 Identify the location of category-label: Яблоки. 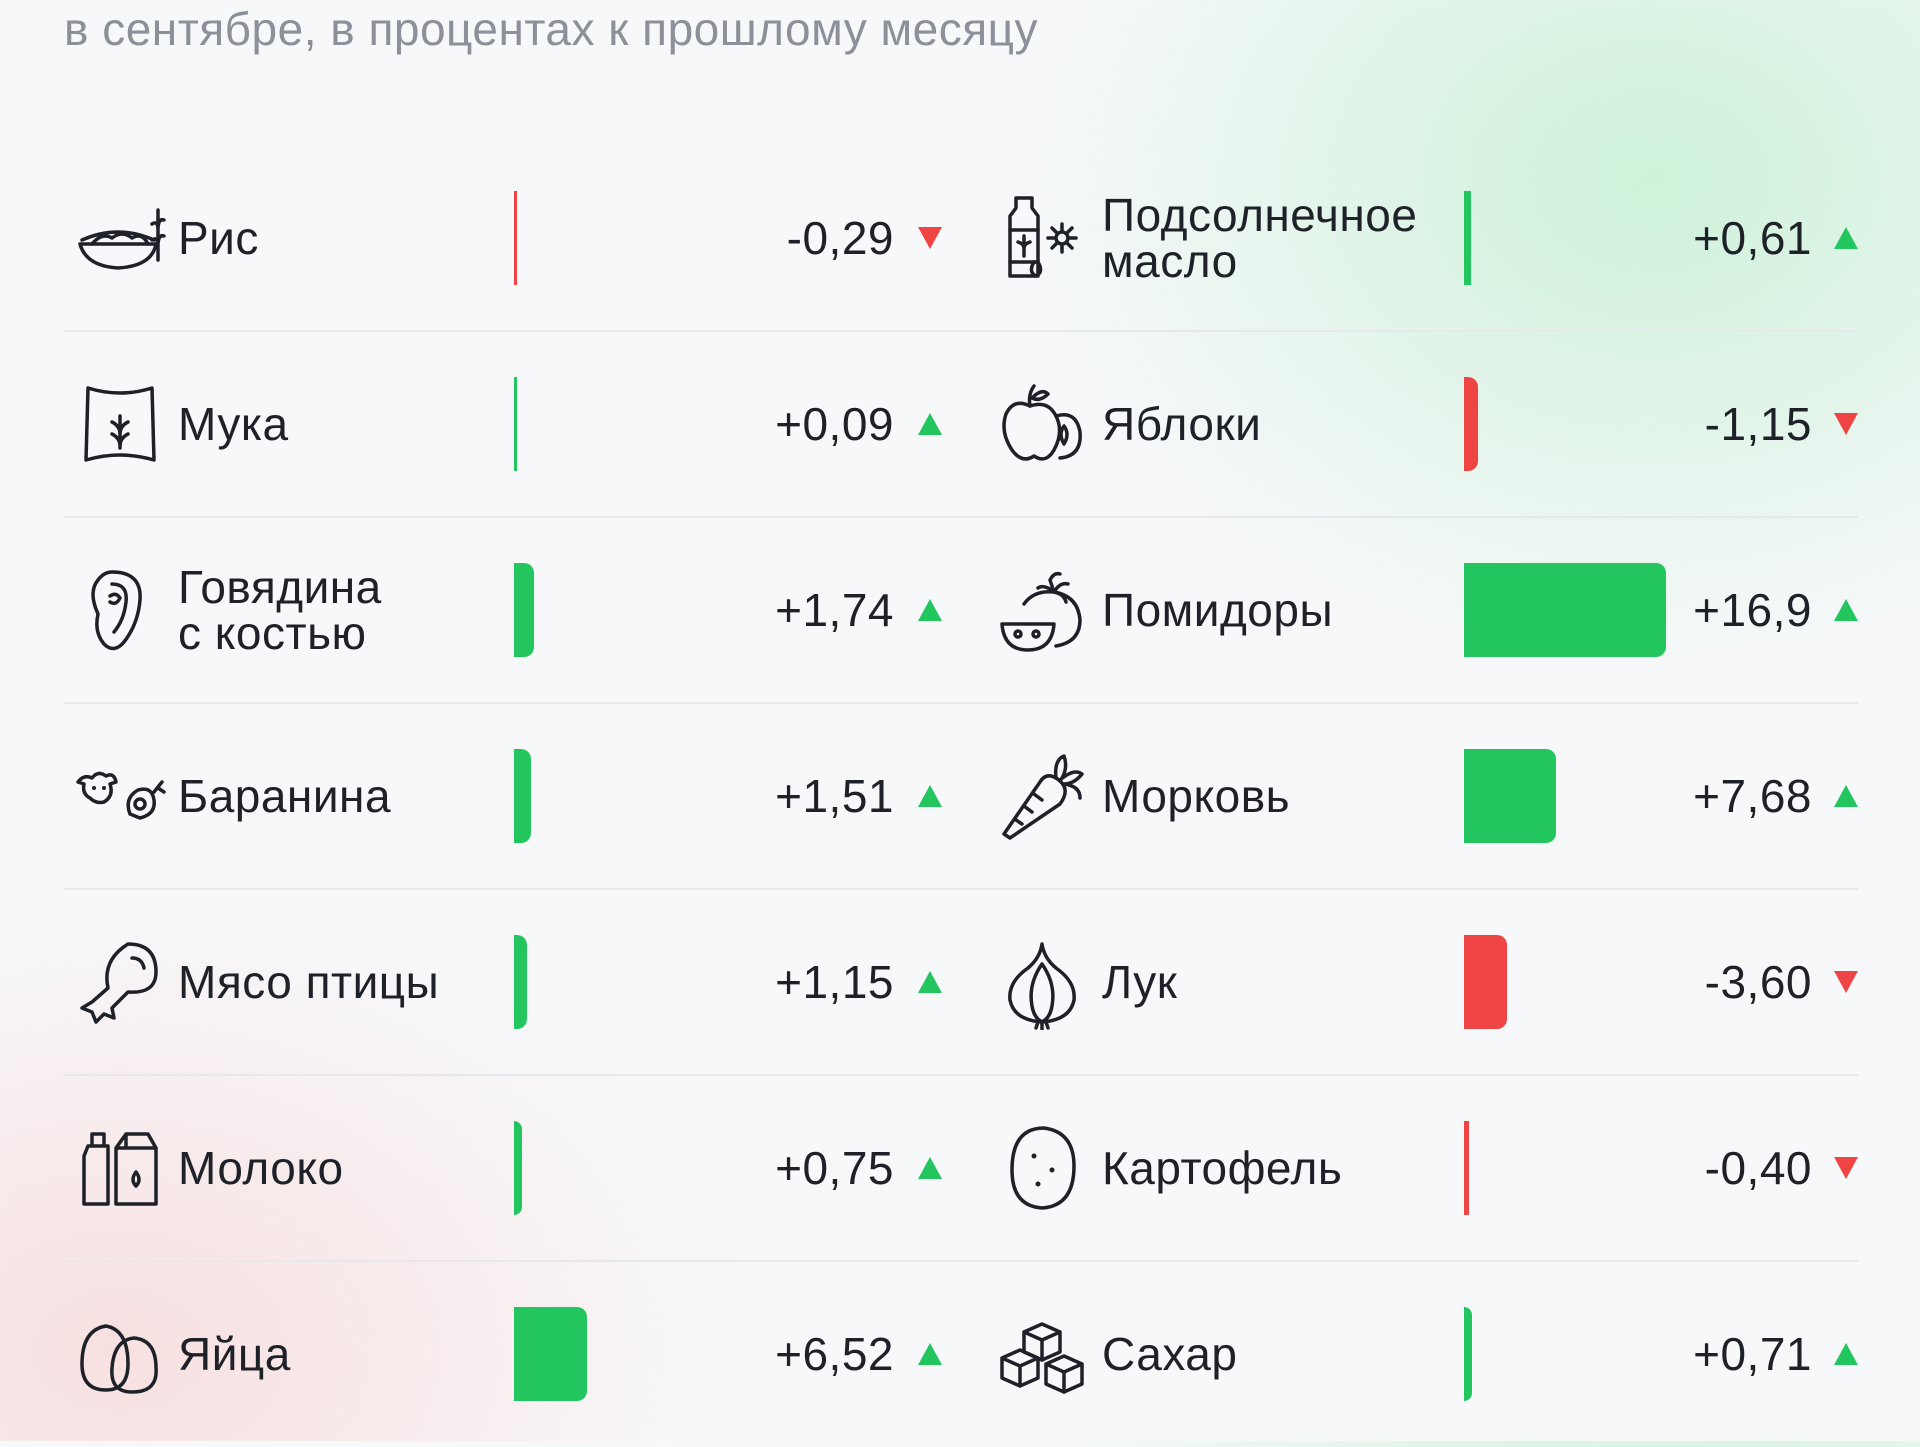
(1182, 424).